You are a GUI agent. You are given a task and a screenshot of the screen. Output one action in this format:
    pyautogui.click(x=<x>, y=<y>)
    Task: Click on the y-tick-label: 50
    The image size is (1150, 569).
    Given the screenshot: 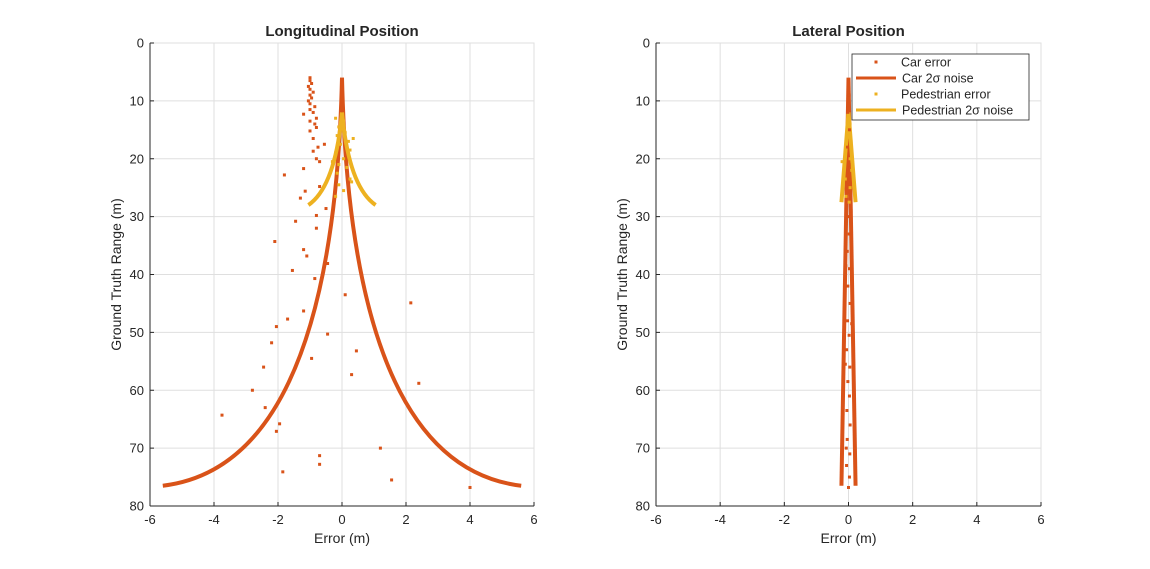 What is the action you would take?
    pyautogui.click(x=137, y=332)
    